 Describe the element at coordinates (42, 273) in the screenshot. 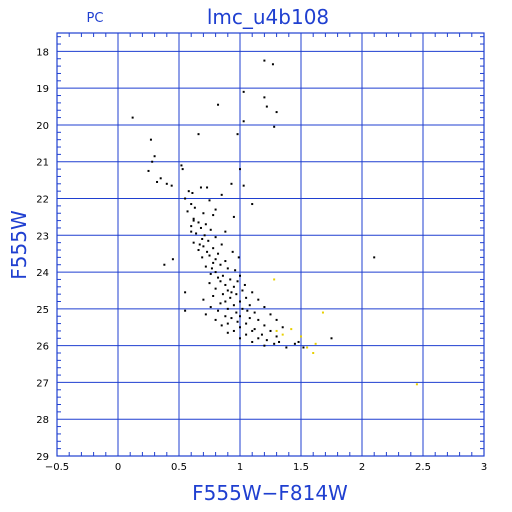

I see `y-tick-label: 24` at that location.